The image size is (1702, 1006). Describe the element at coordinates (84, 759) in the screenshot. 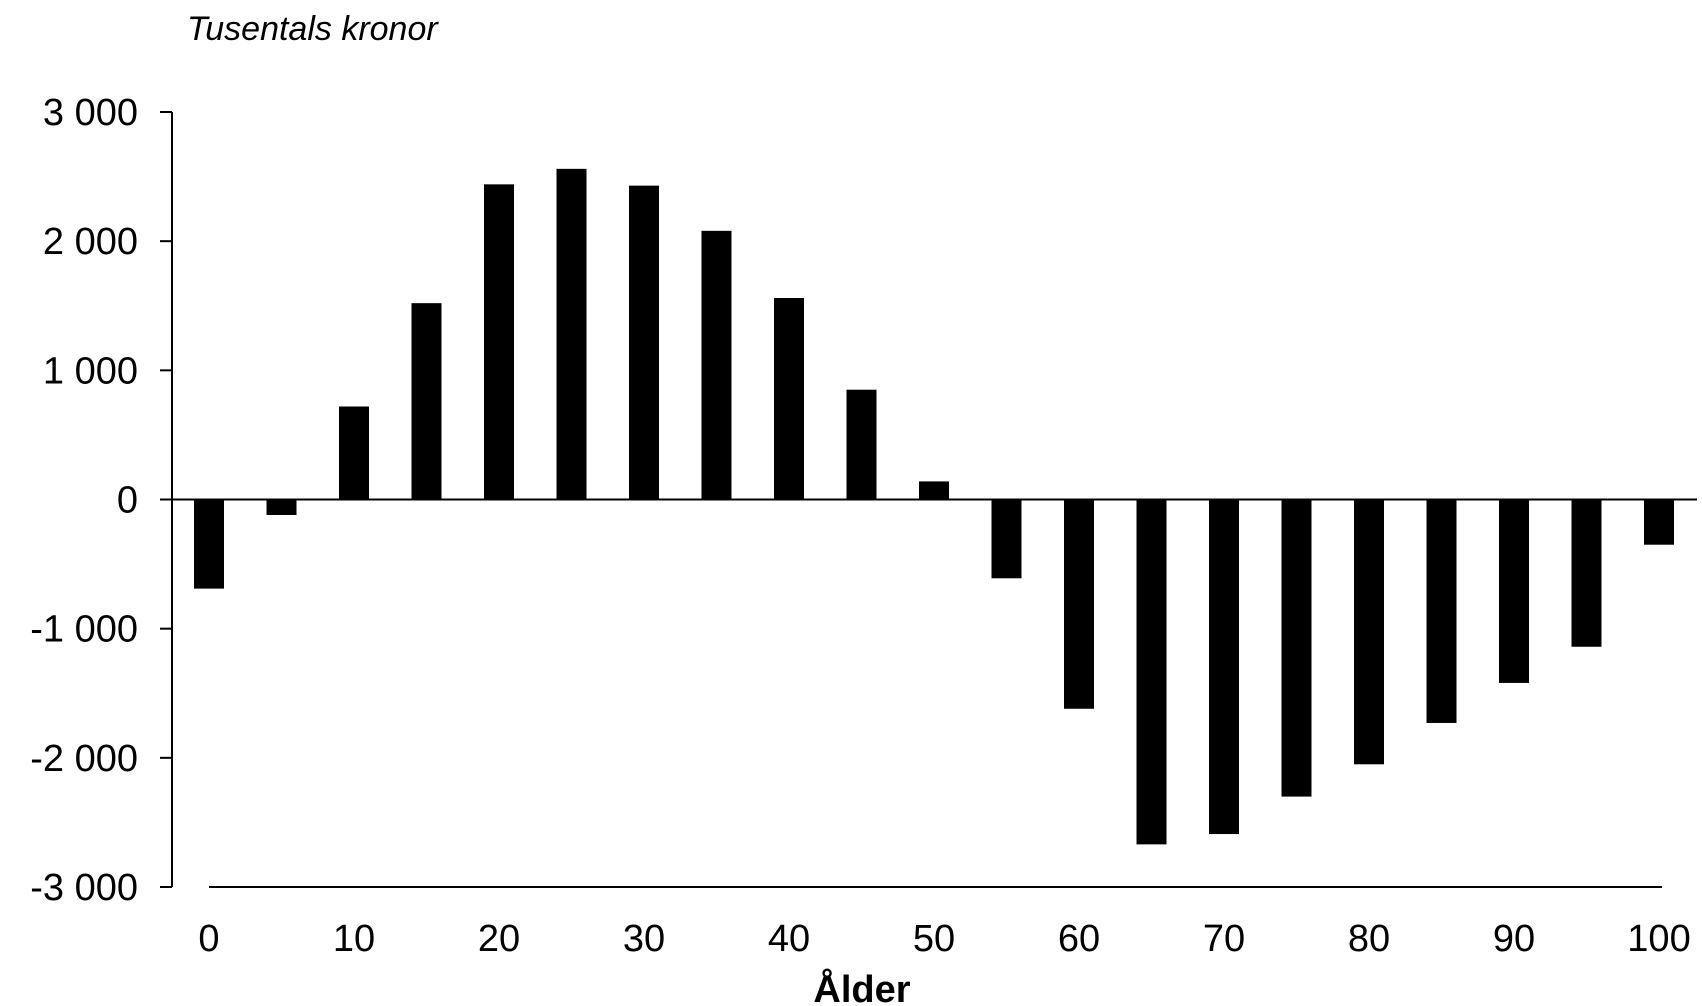

I see `y-tick-label: -2 000` at that location.